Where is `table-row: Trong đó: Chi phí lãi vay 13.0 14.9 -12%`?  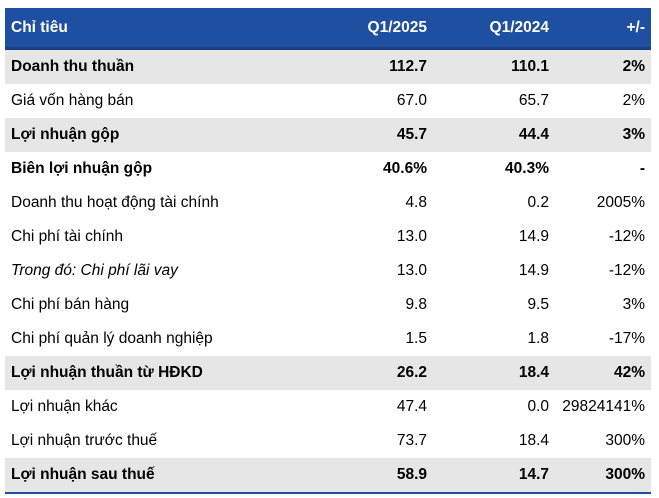 table-row: Trong đó: Chi phí lãi vay 13.0 14.9 -12% is located at coordinates (328, 271).